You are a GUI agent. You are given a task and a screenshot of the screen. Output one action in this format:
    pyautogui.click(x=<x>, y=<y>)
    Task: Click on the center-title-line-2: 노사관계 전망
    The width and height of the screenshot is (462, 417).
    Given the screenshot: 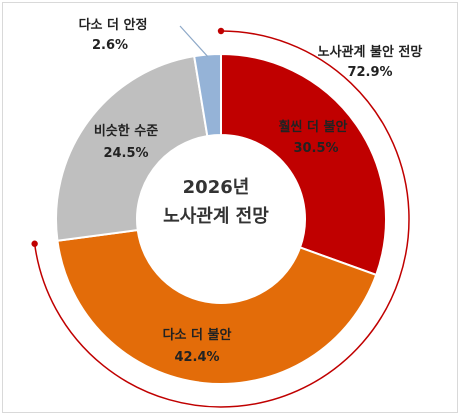 What is the action you would take?
    pyautogui.click(x=216, y=216)
    